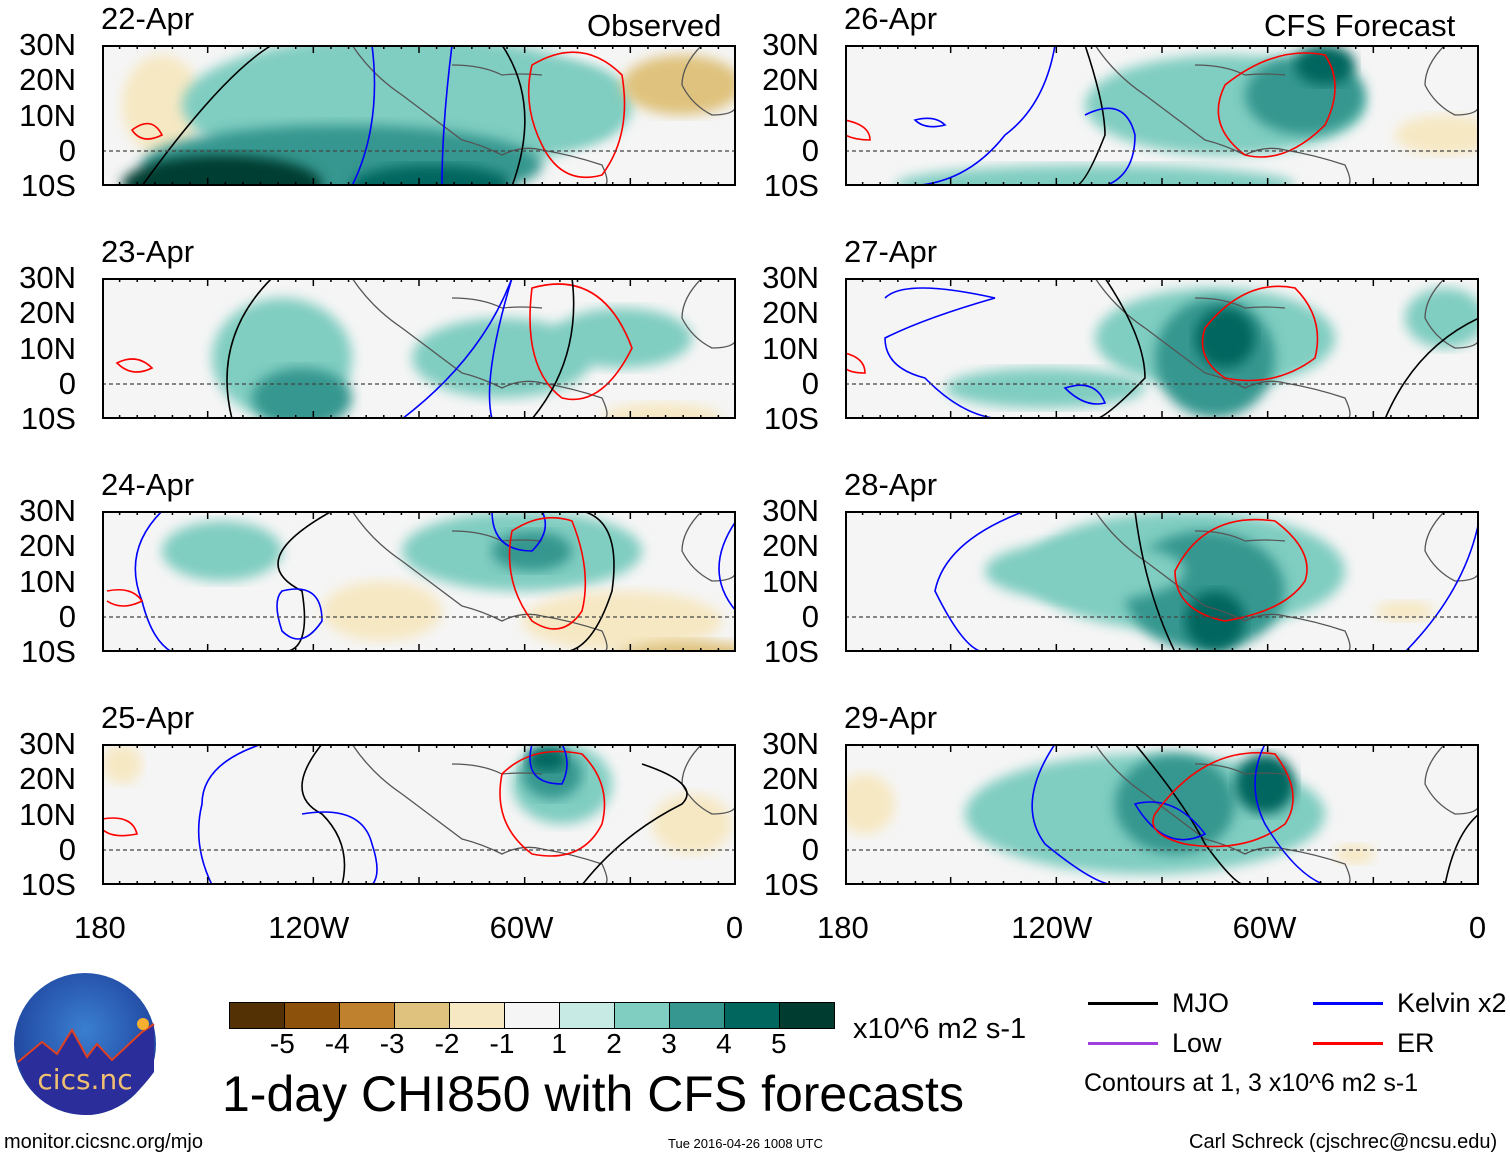 This screenshot has height=1158, width=1510. What do you see at coordinates (614, 1043) in the screenshot?
I see `colorbar-label: 2` at bounding box center [614, 1043].